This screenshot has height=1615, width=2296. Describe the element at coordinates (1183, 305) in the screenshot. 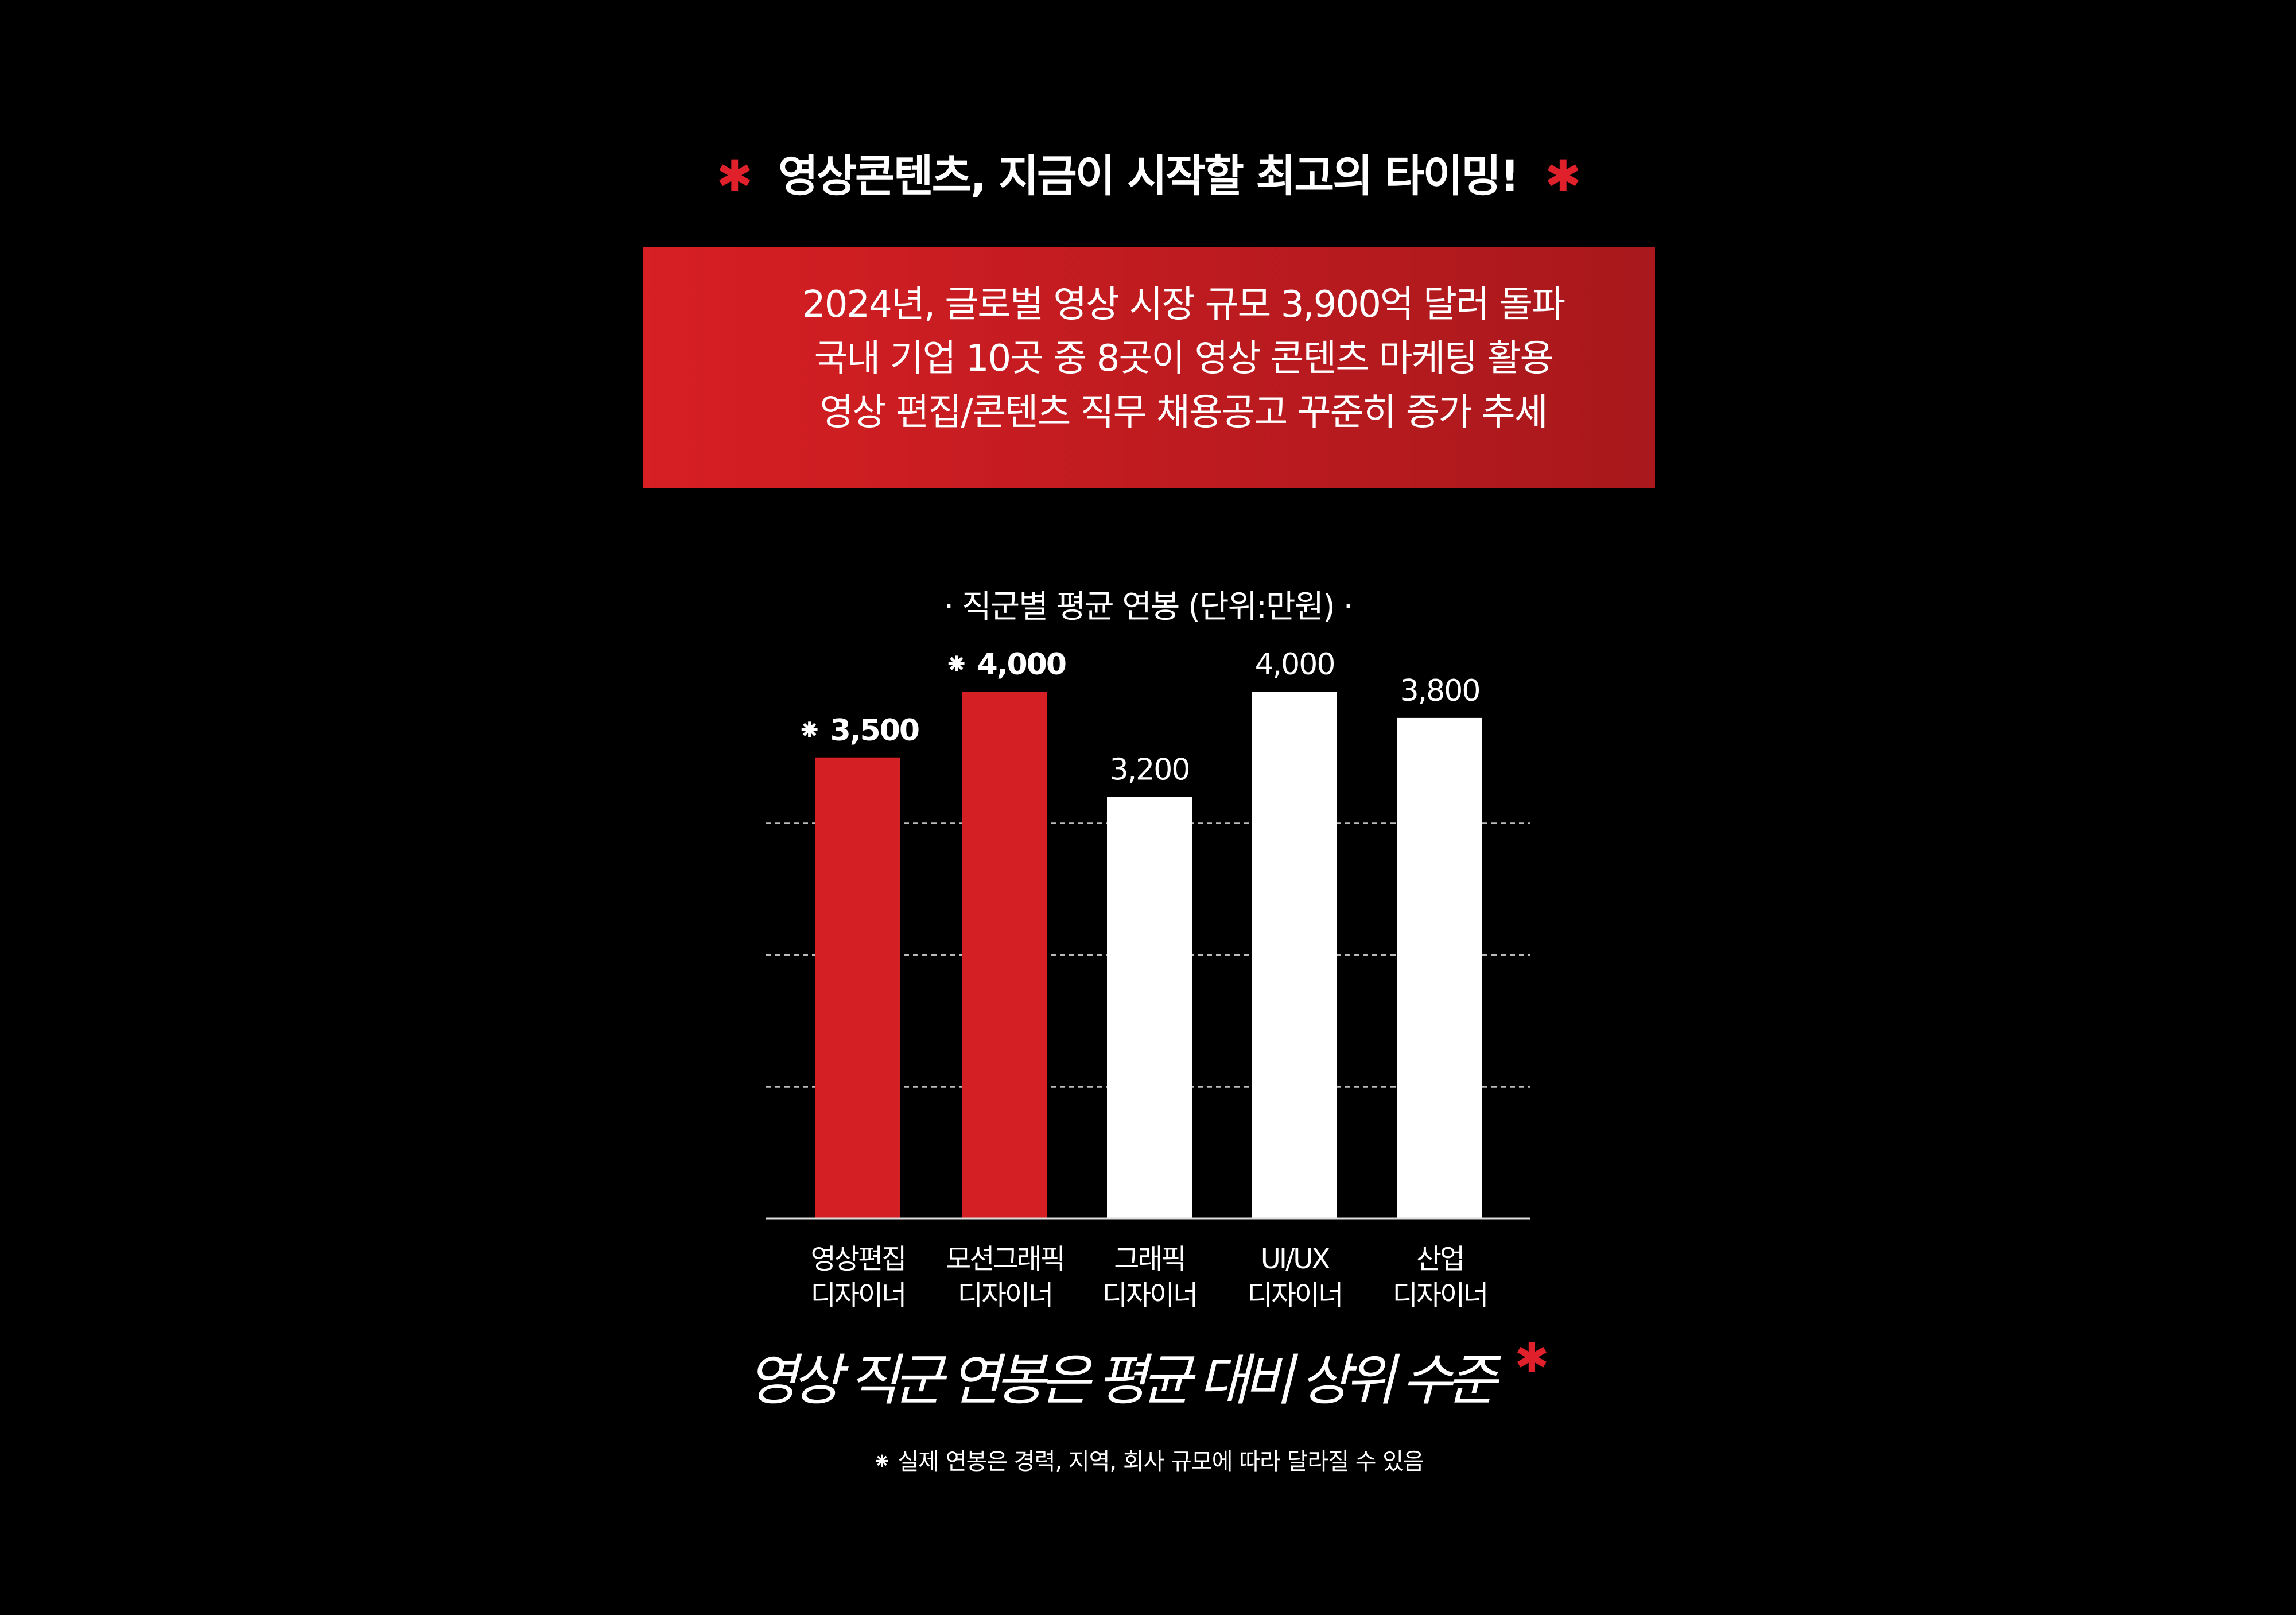

I see `highlight-line: 2024년, 글로벌 영상 시장 규모 3,900억 달러 돌파` at that location.